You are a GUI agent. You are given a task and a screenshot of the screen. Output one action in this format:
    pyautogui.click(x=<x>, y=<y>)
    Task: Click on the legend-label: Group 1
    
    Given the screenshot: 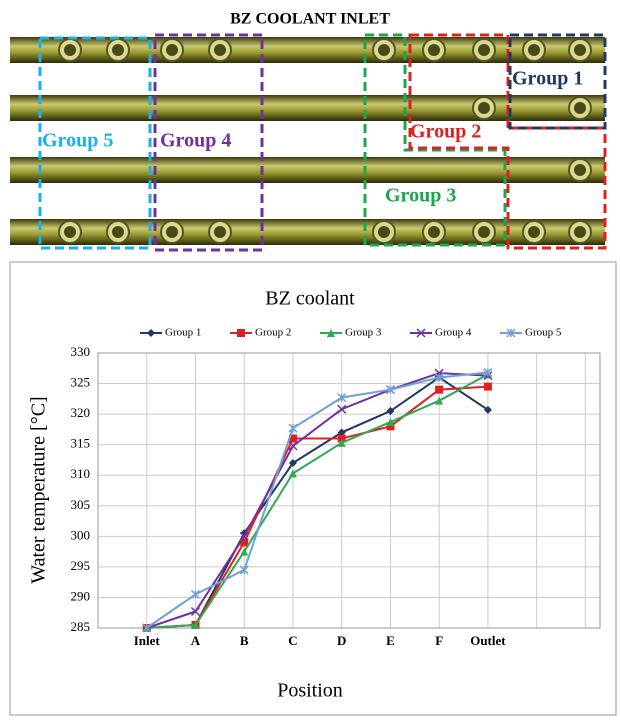 What is the action you would take?
    pyautogui.click(x=183, y=333)
    